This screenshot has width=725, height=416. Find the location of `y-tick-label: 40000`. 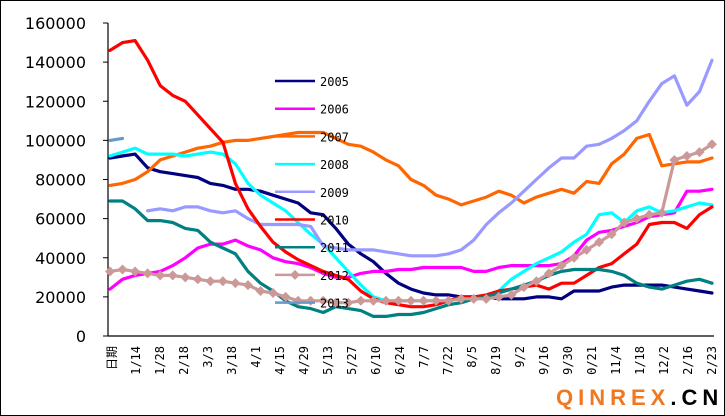

y-tick-label: 40000 is located at coordinates (60, 258).